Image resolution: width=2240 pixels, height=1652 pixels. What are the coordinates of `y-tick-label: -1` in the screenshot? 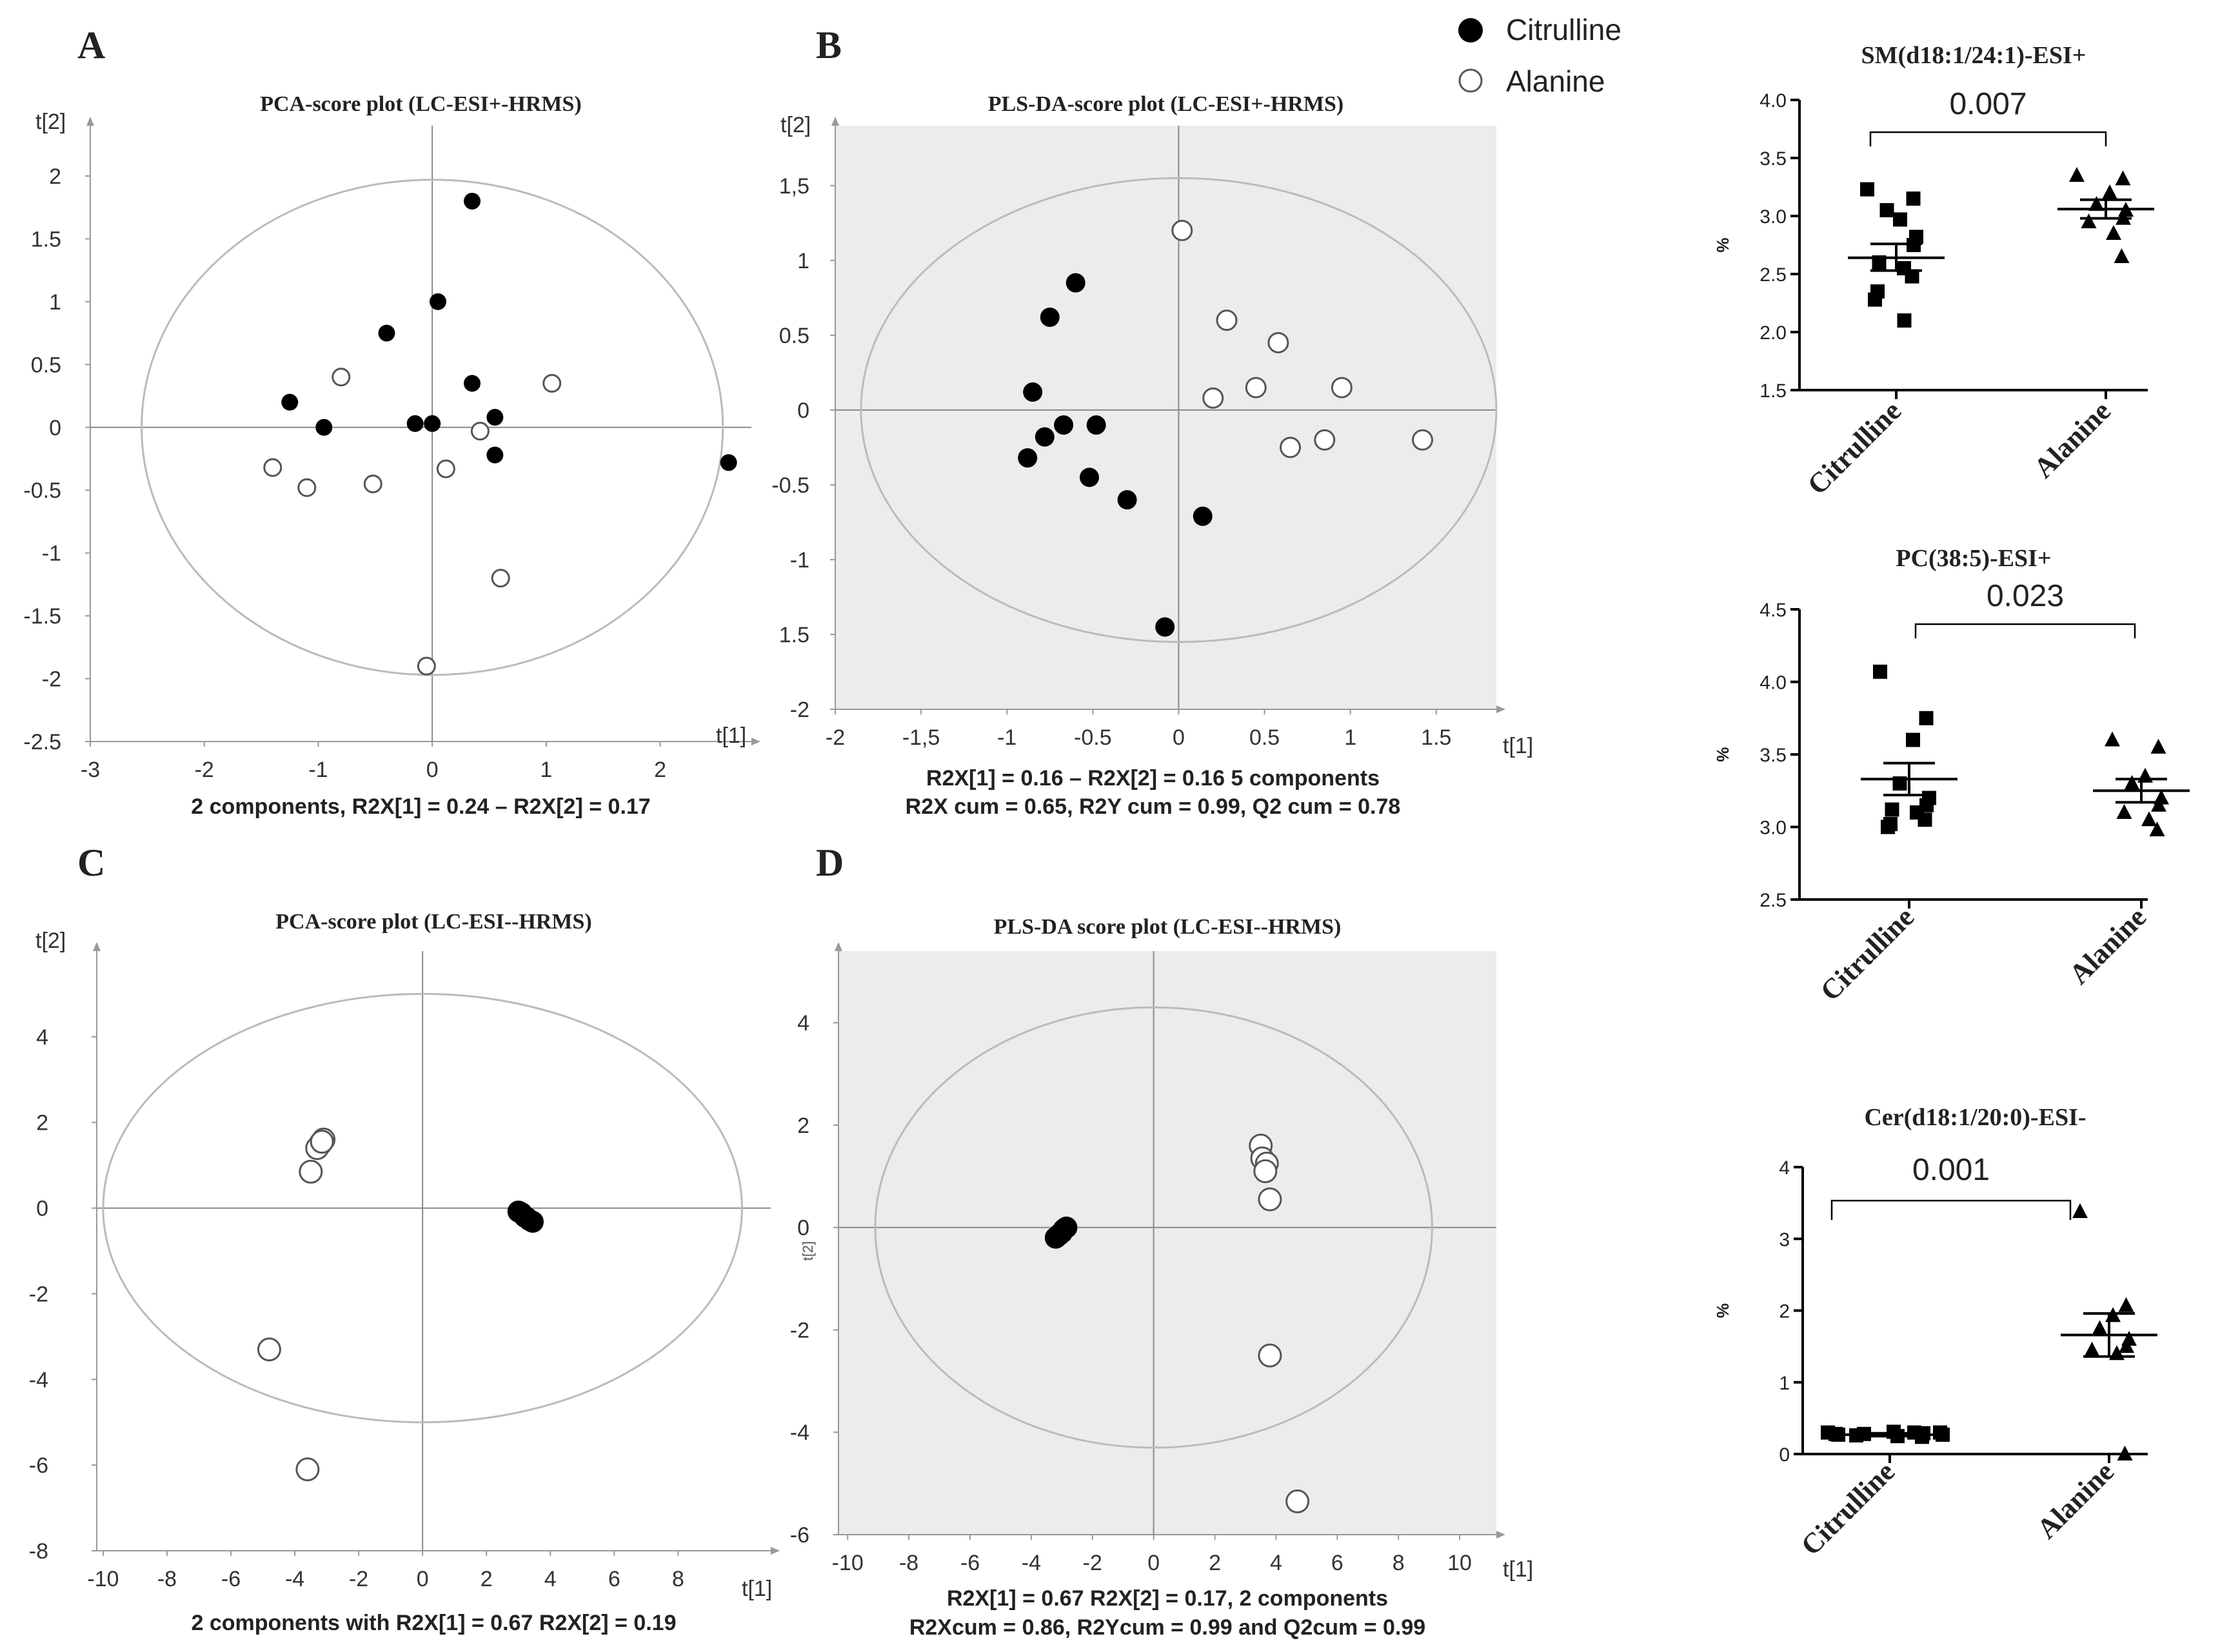 It's located at (51, 554).